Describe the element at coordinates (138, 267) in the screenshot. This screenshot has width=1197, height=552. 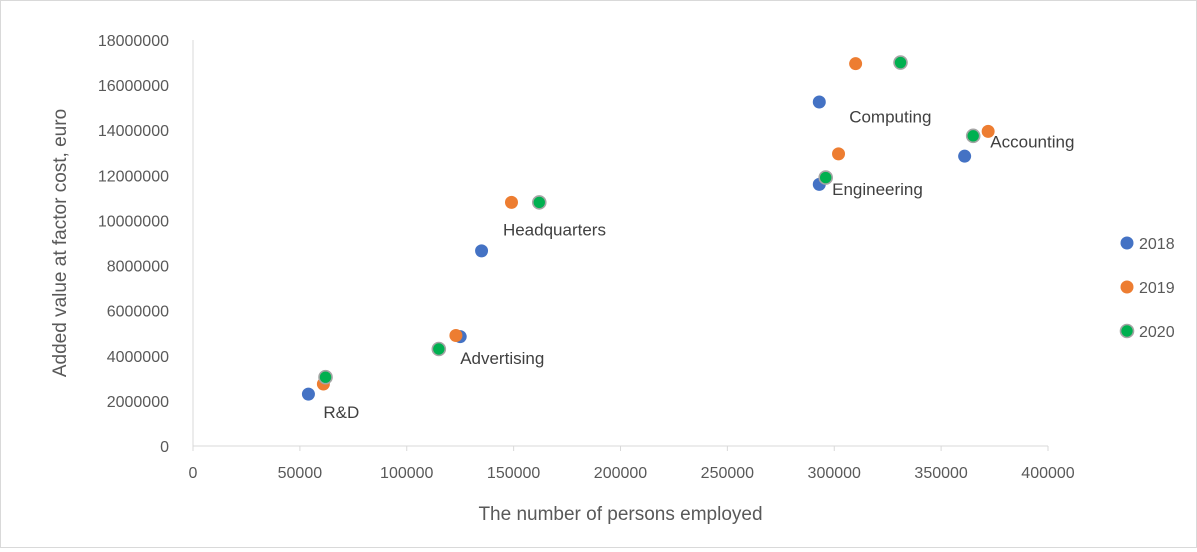
I see `y-tick-label: 8000000` at that location.